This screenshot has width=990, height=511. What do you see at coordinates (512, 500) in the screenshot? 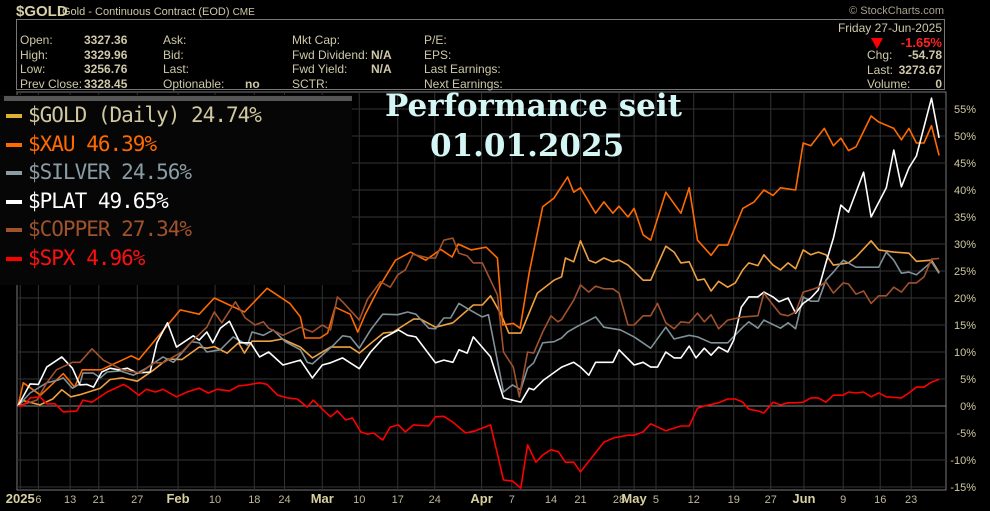
I see `x-tick-label: 7` at bounding box center [512, 500].